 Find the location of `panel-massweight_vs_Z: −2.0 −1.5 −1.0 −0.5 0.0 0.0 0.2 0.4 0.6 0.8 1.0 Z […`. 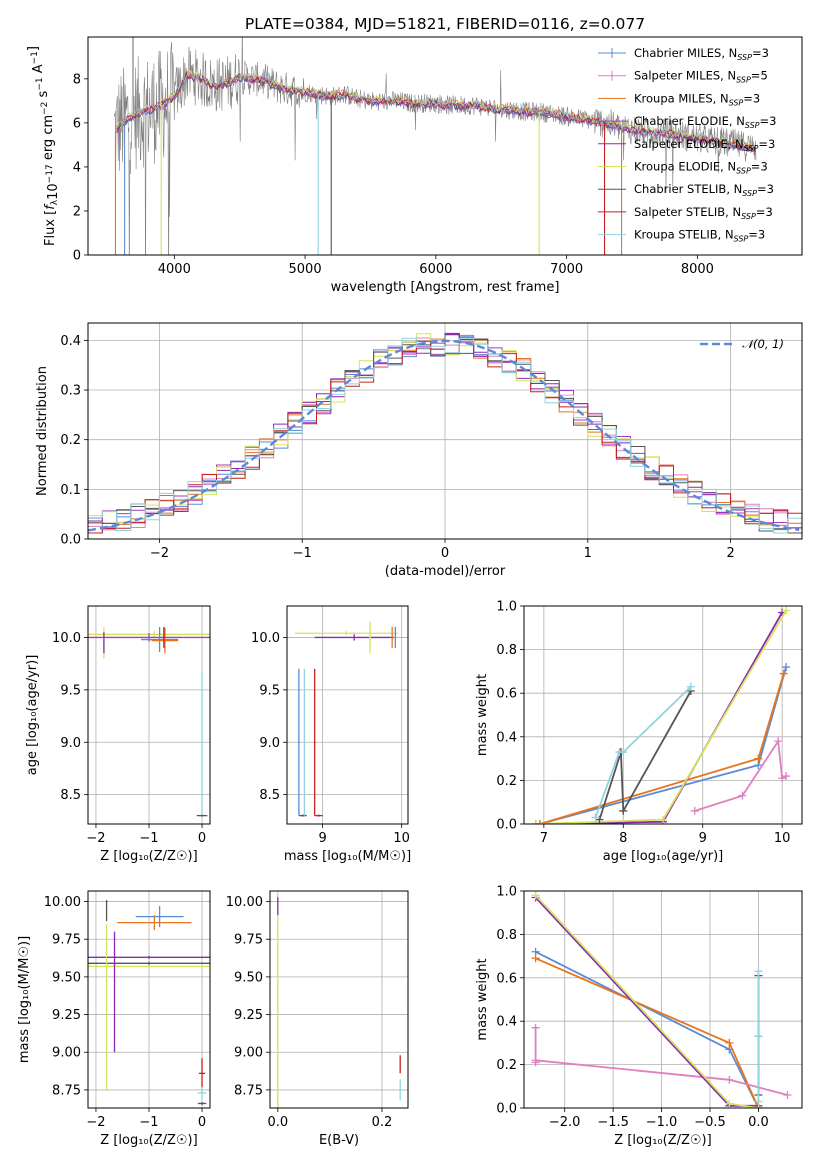

panel-massweight_vs_Z: −2.0 −1.5 −1.0 −0.5 0.0 0.0 0.2 0.4 0.6 0.8 1.0 Z [… is located at coordinates (639, 1016).